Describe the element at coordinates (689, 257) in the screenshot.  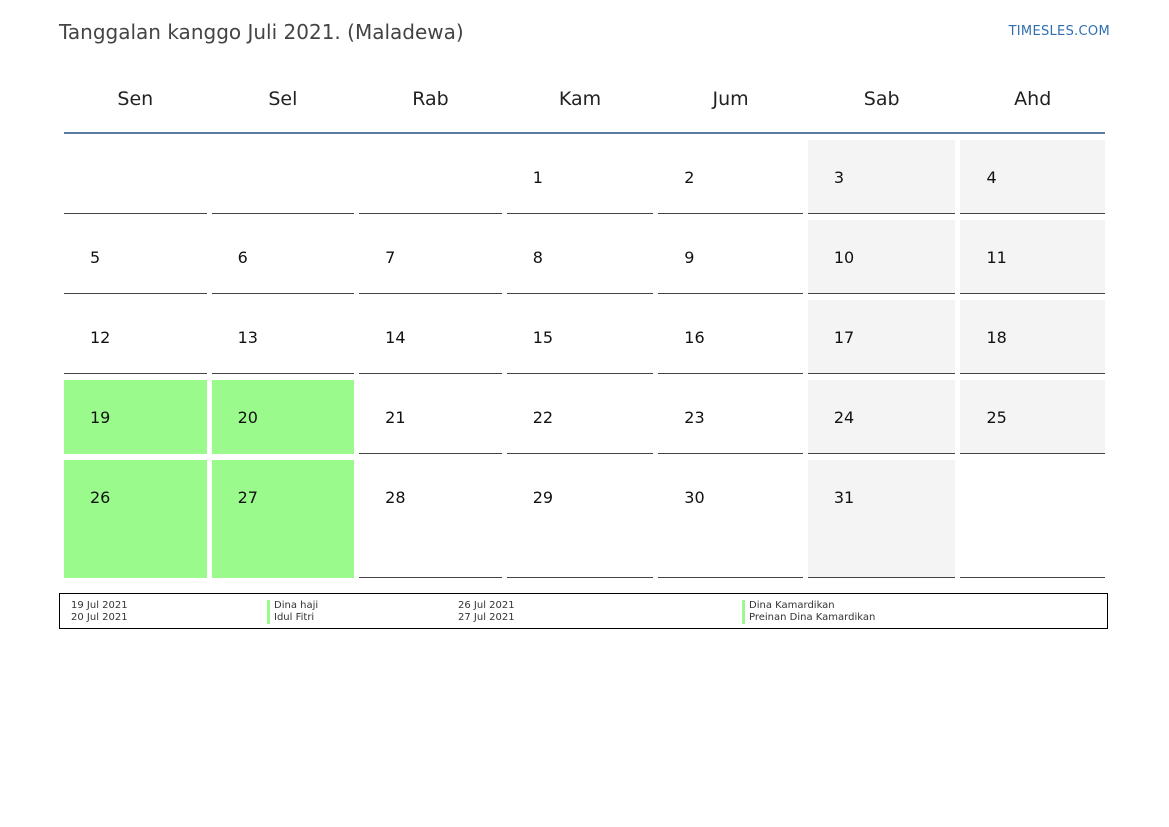
I see `day-number: 9` at that location.